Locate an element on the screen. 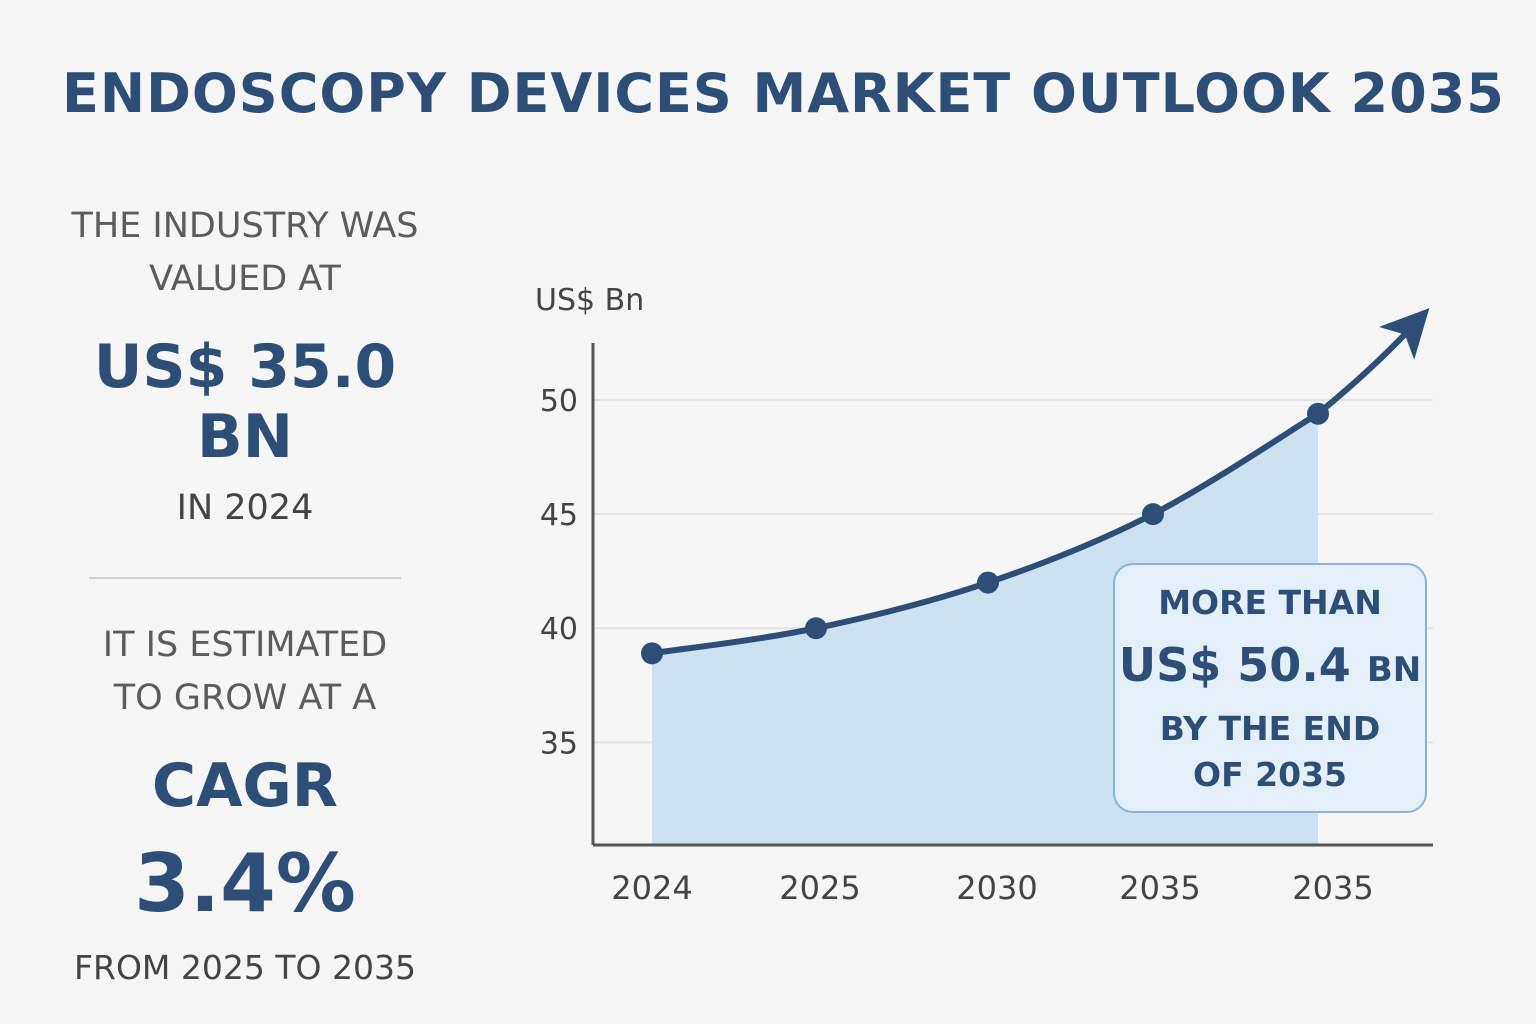 The height and width of the screenshot is (1024, 1536). data-points is located at coordinates (985, 533).